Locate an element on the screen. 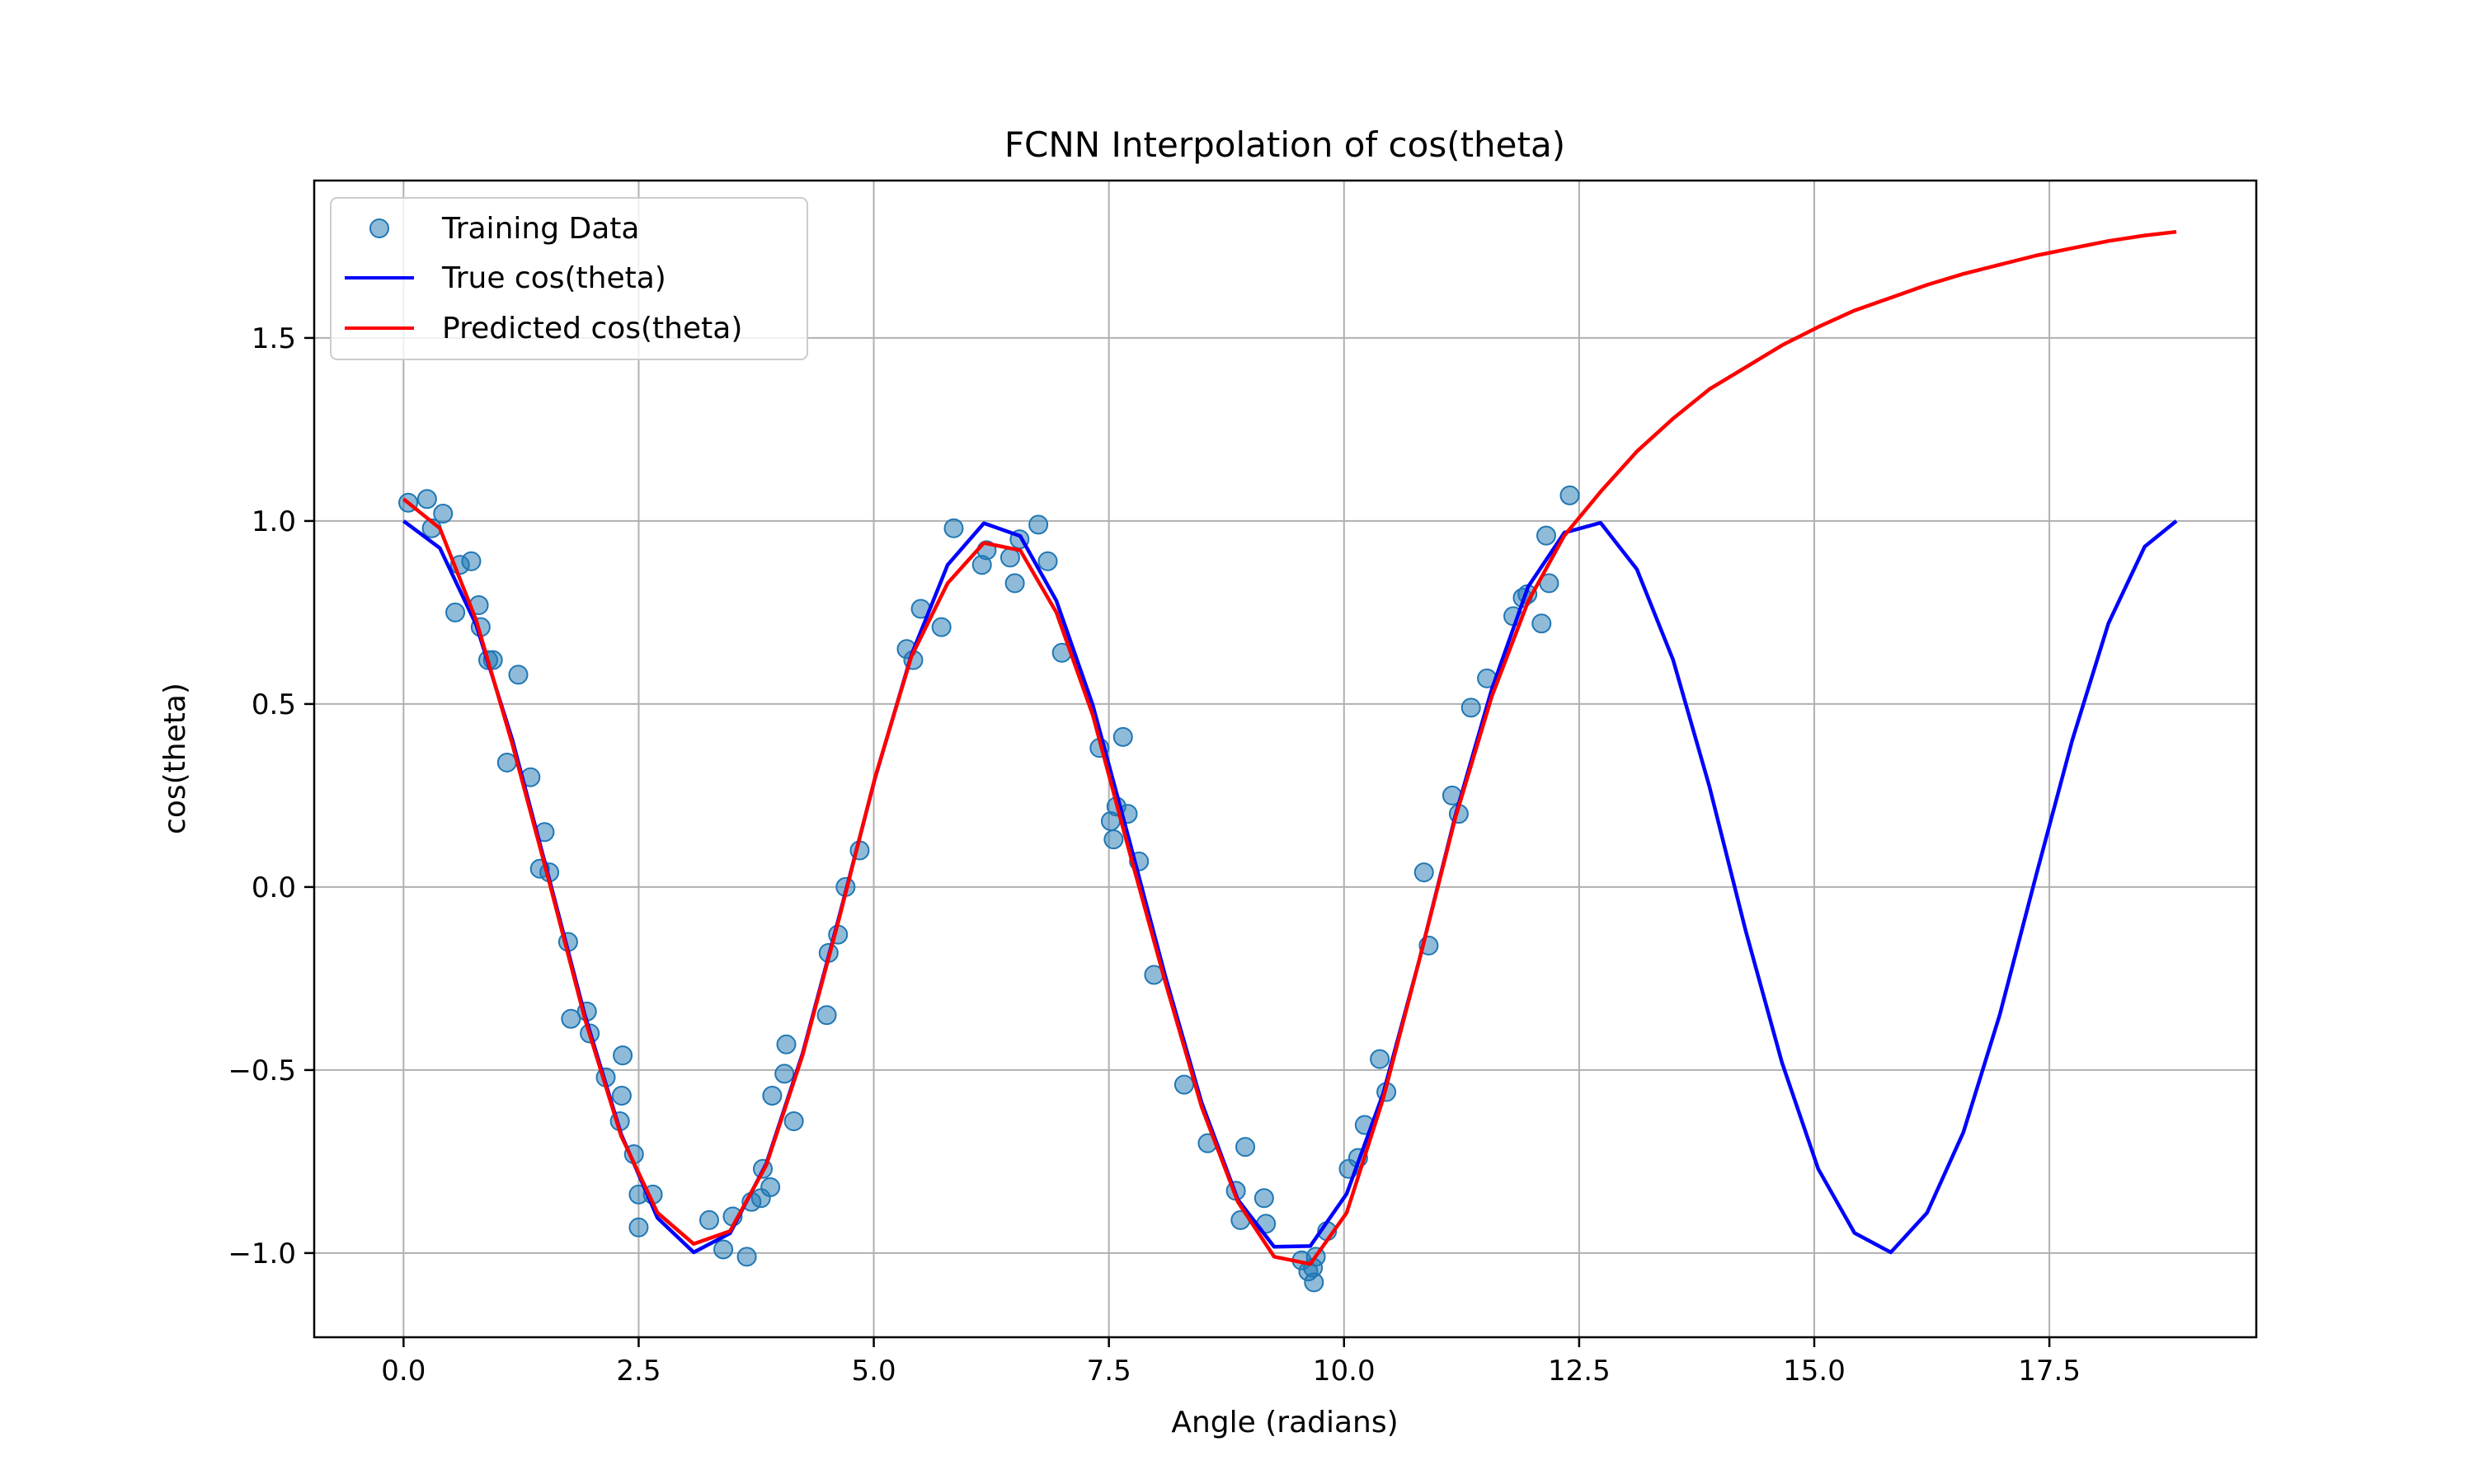 This screenshot has height=1484, width=2474. x-tick-label: 7.5 is located at coordinates (1109, 1371).